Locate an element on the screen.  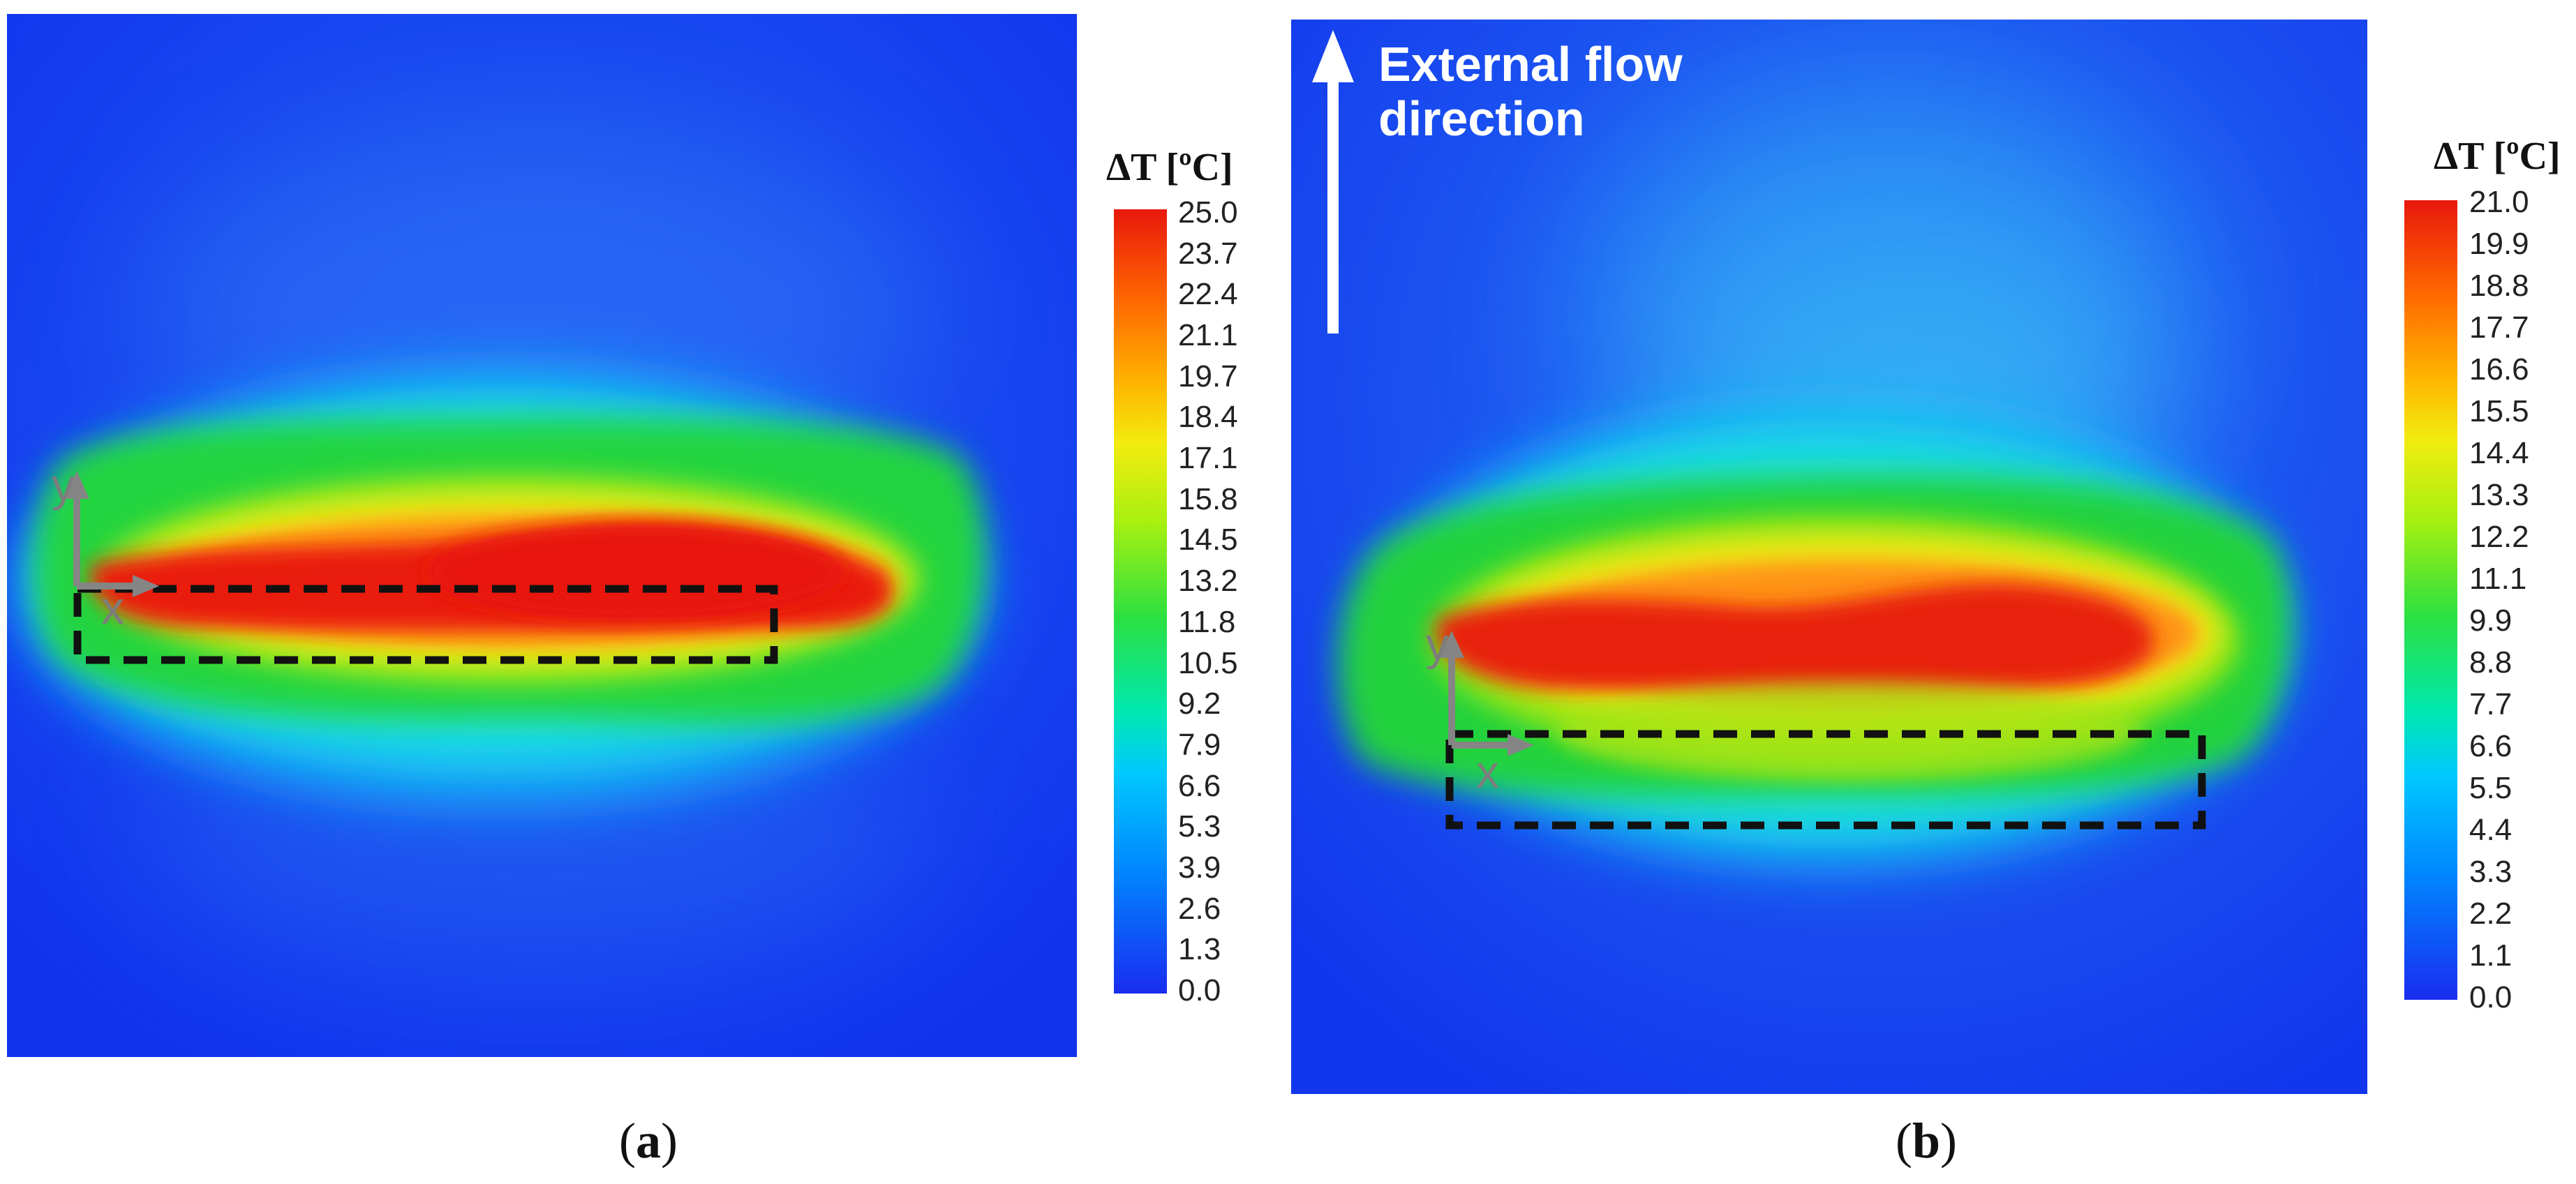
panel_a-tick-label: 0.0 is located at coordinates (1199, 990).